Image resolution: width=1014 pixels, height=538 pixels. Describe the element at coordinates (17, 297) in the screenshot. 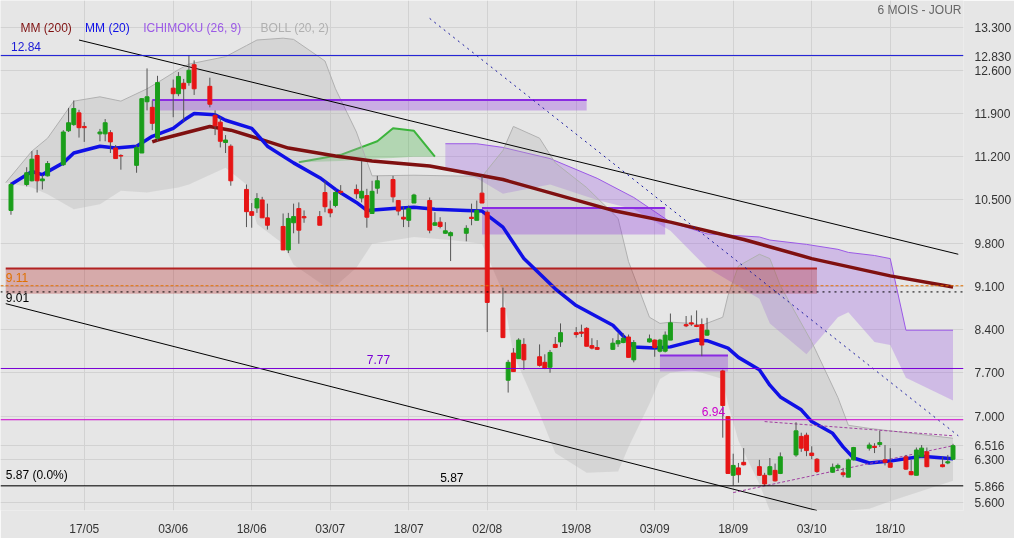

I see `annotation: 9.01` at that location.